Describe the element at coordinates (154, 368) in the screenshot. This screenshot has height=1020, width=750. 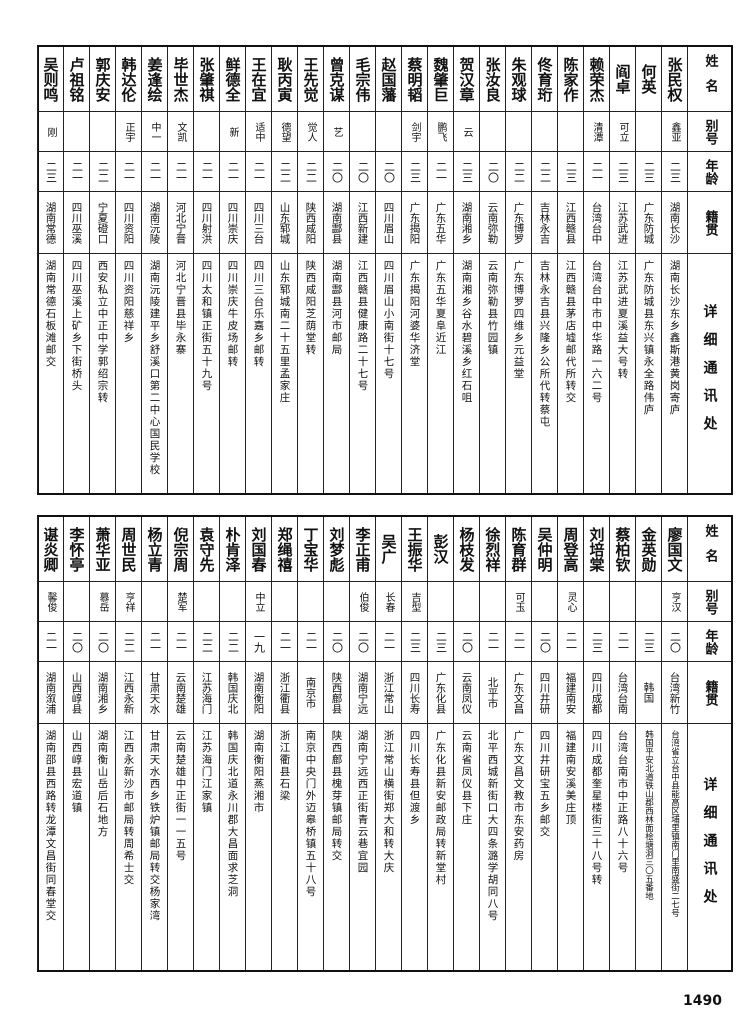
I see `cell-address: 湖南沅陵建平乡舒溪口第二中心国民学校` at that location.